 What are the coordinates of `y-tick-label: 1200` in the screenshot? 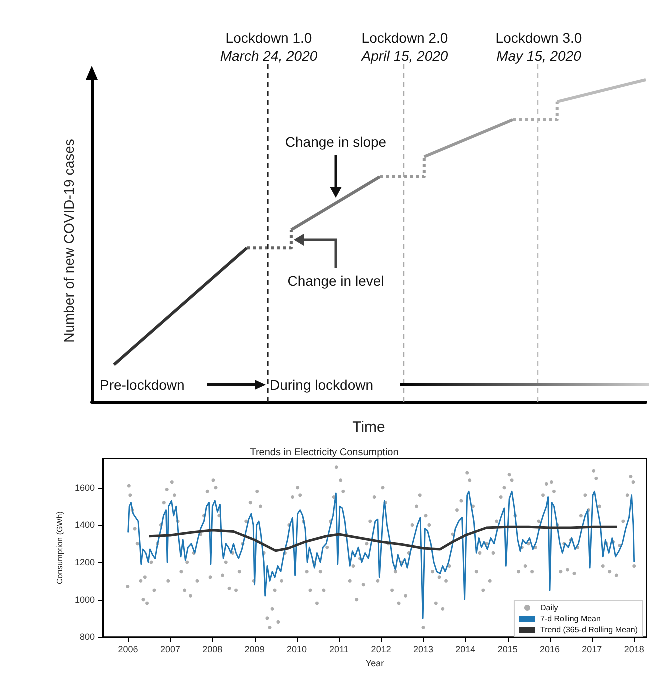 It's located at (84, 563).